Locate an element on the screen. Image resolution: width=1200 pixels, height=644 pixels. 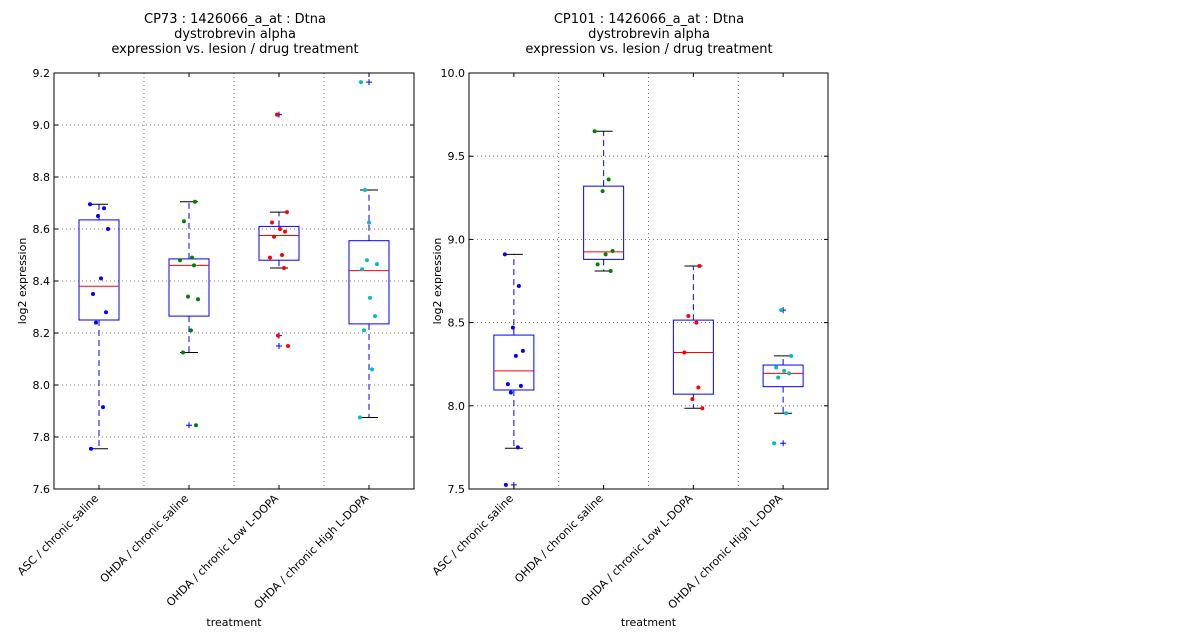
x-axis-label: treatment is located at coordinates (234, 622).